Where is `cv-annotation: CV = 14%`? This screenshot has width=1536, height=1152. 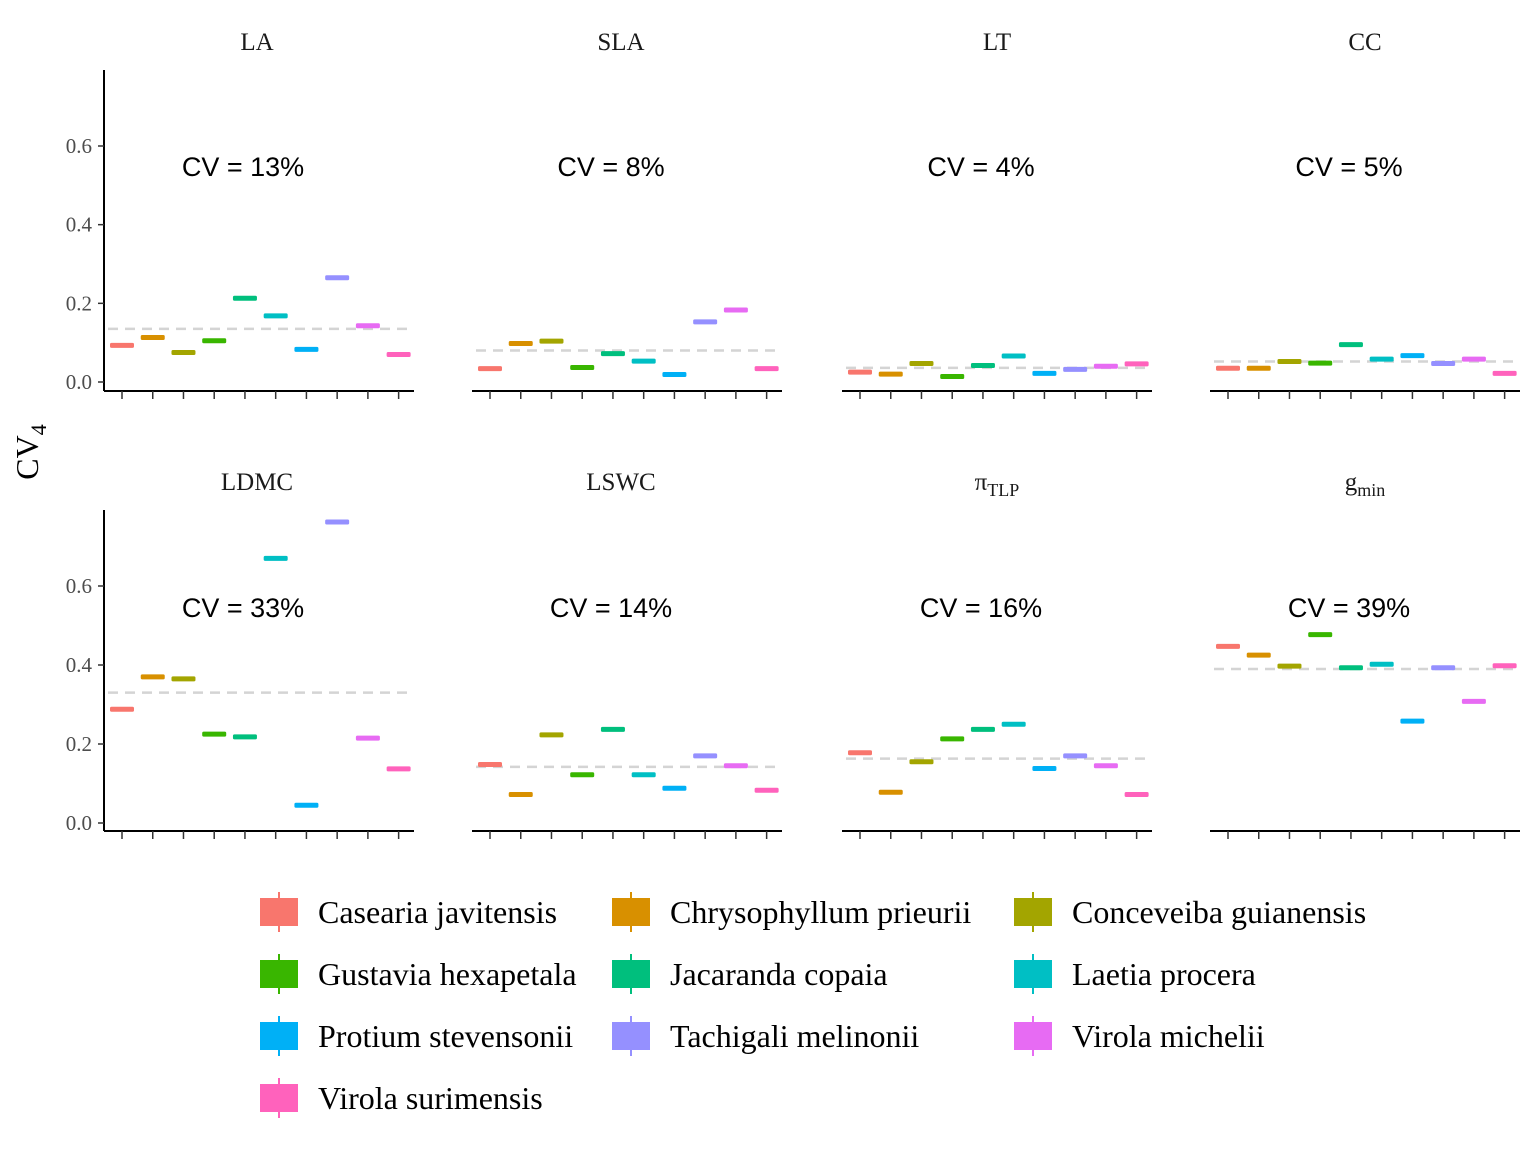
cv-annotation: CV = 14% is located at coordinates (611, 608).